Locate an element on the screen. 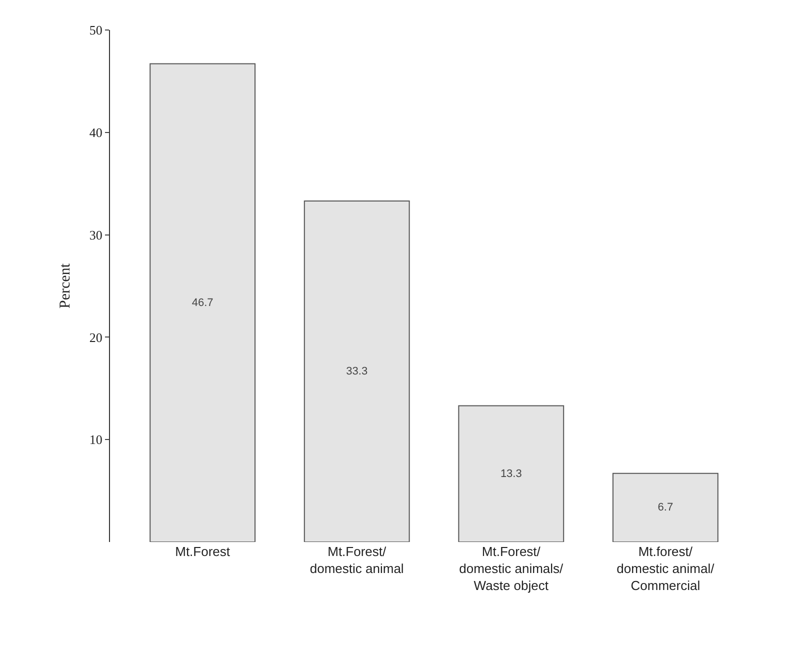 Image resolution: width=788 pixels, height=652 pixels. y-tick-label: 20 is located at coordinates (95, 337).